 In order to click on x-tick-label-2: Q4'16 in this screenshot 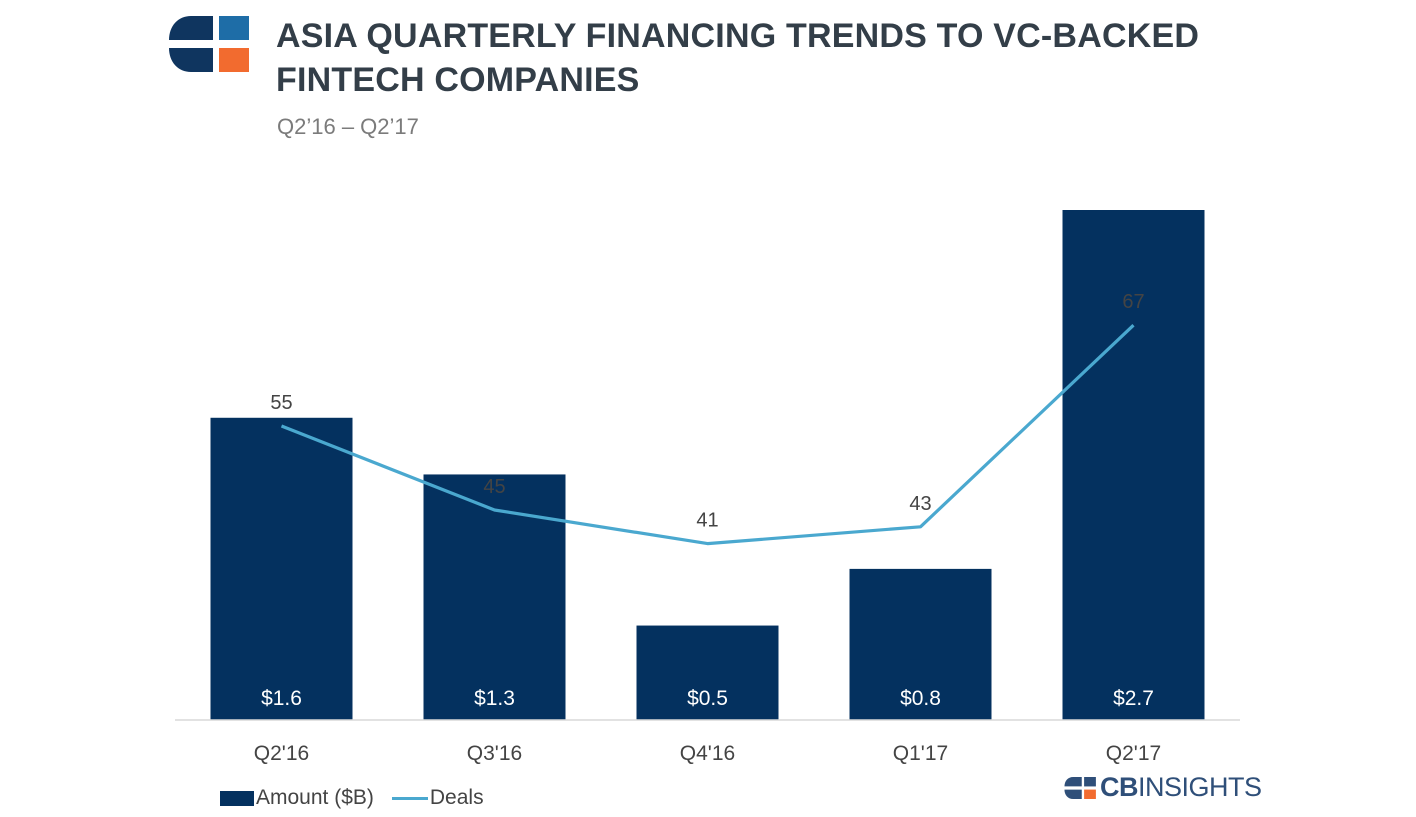, I will do `click(707, 753)`.